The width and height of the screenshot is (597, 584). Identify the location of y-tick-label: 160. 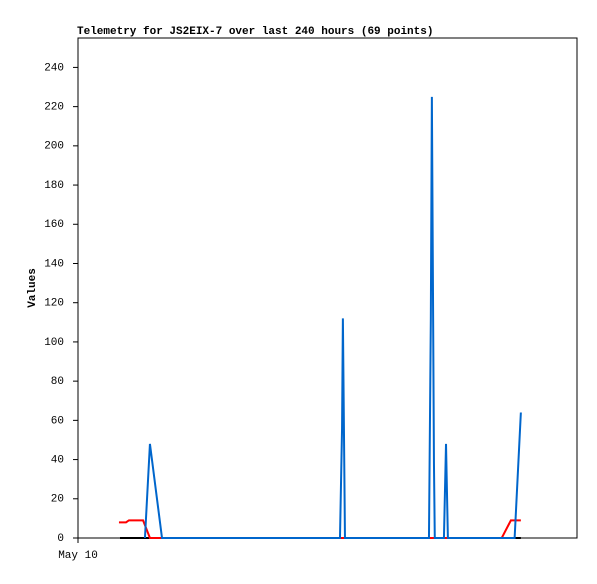
(54, 225).